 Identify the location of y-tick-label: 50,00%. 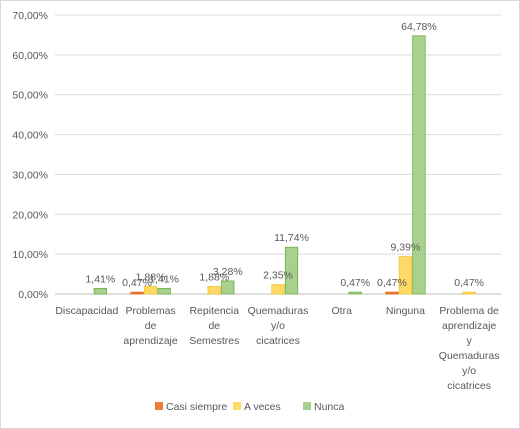
(30, 96).